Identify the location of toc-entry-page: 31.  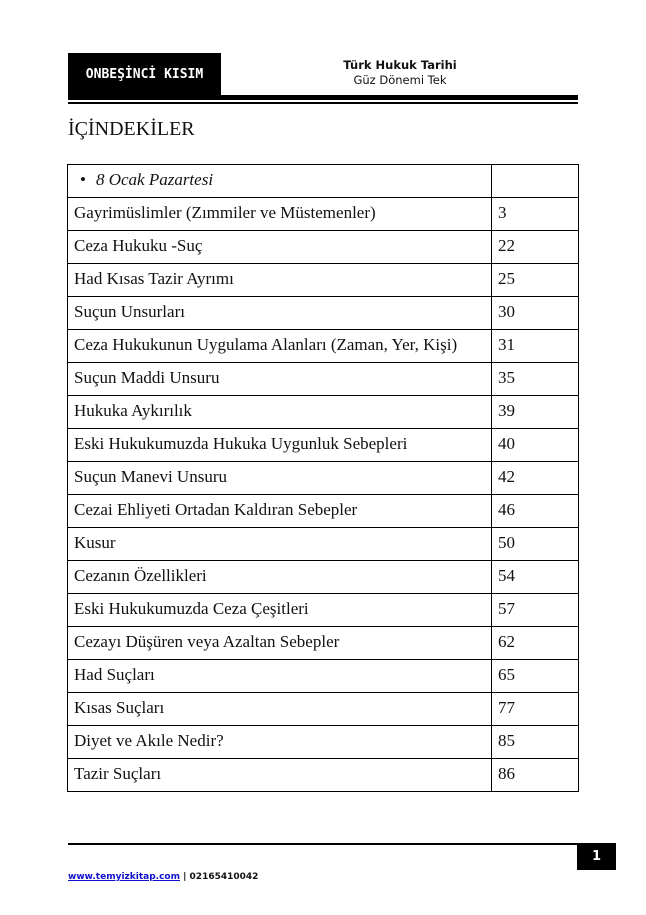
(535, 346).